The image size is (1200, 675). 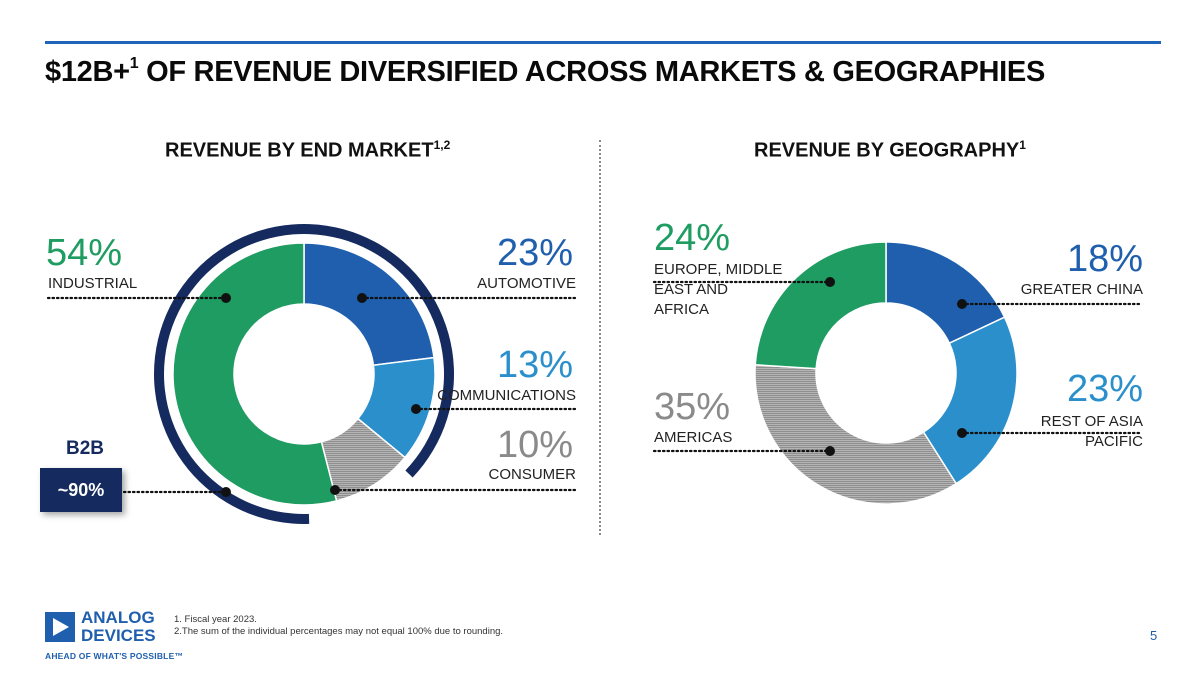 What do you see at coordinates (93, 283) in the screenshot?
I see `industrial-label: INDUSTRIAL` at bounding box center [93, 283].